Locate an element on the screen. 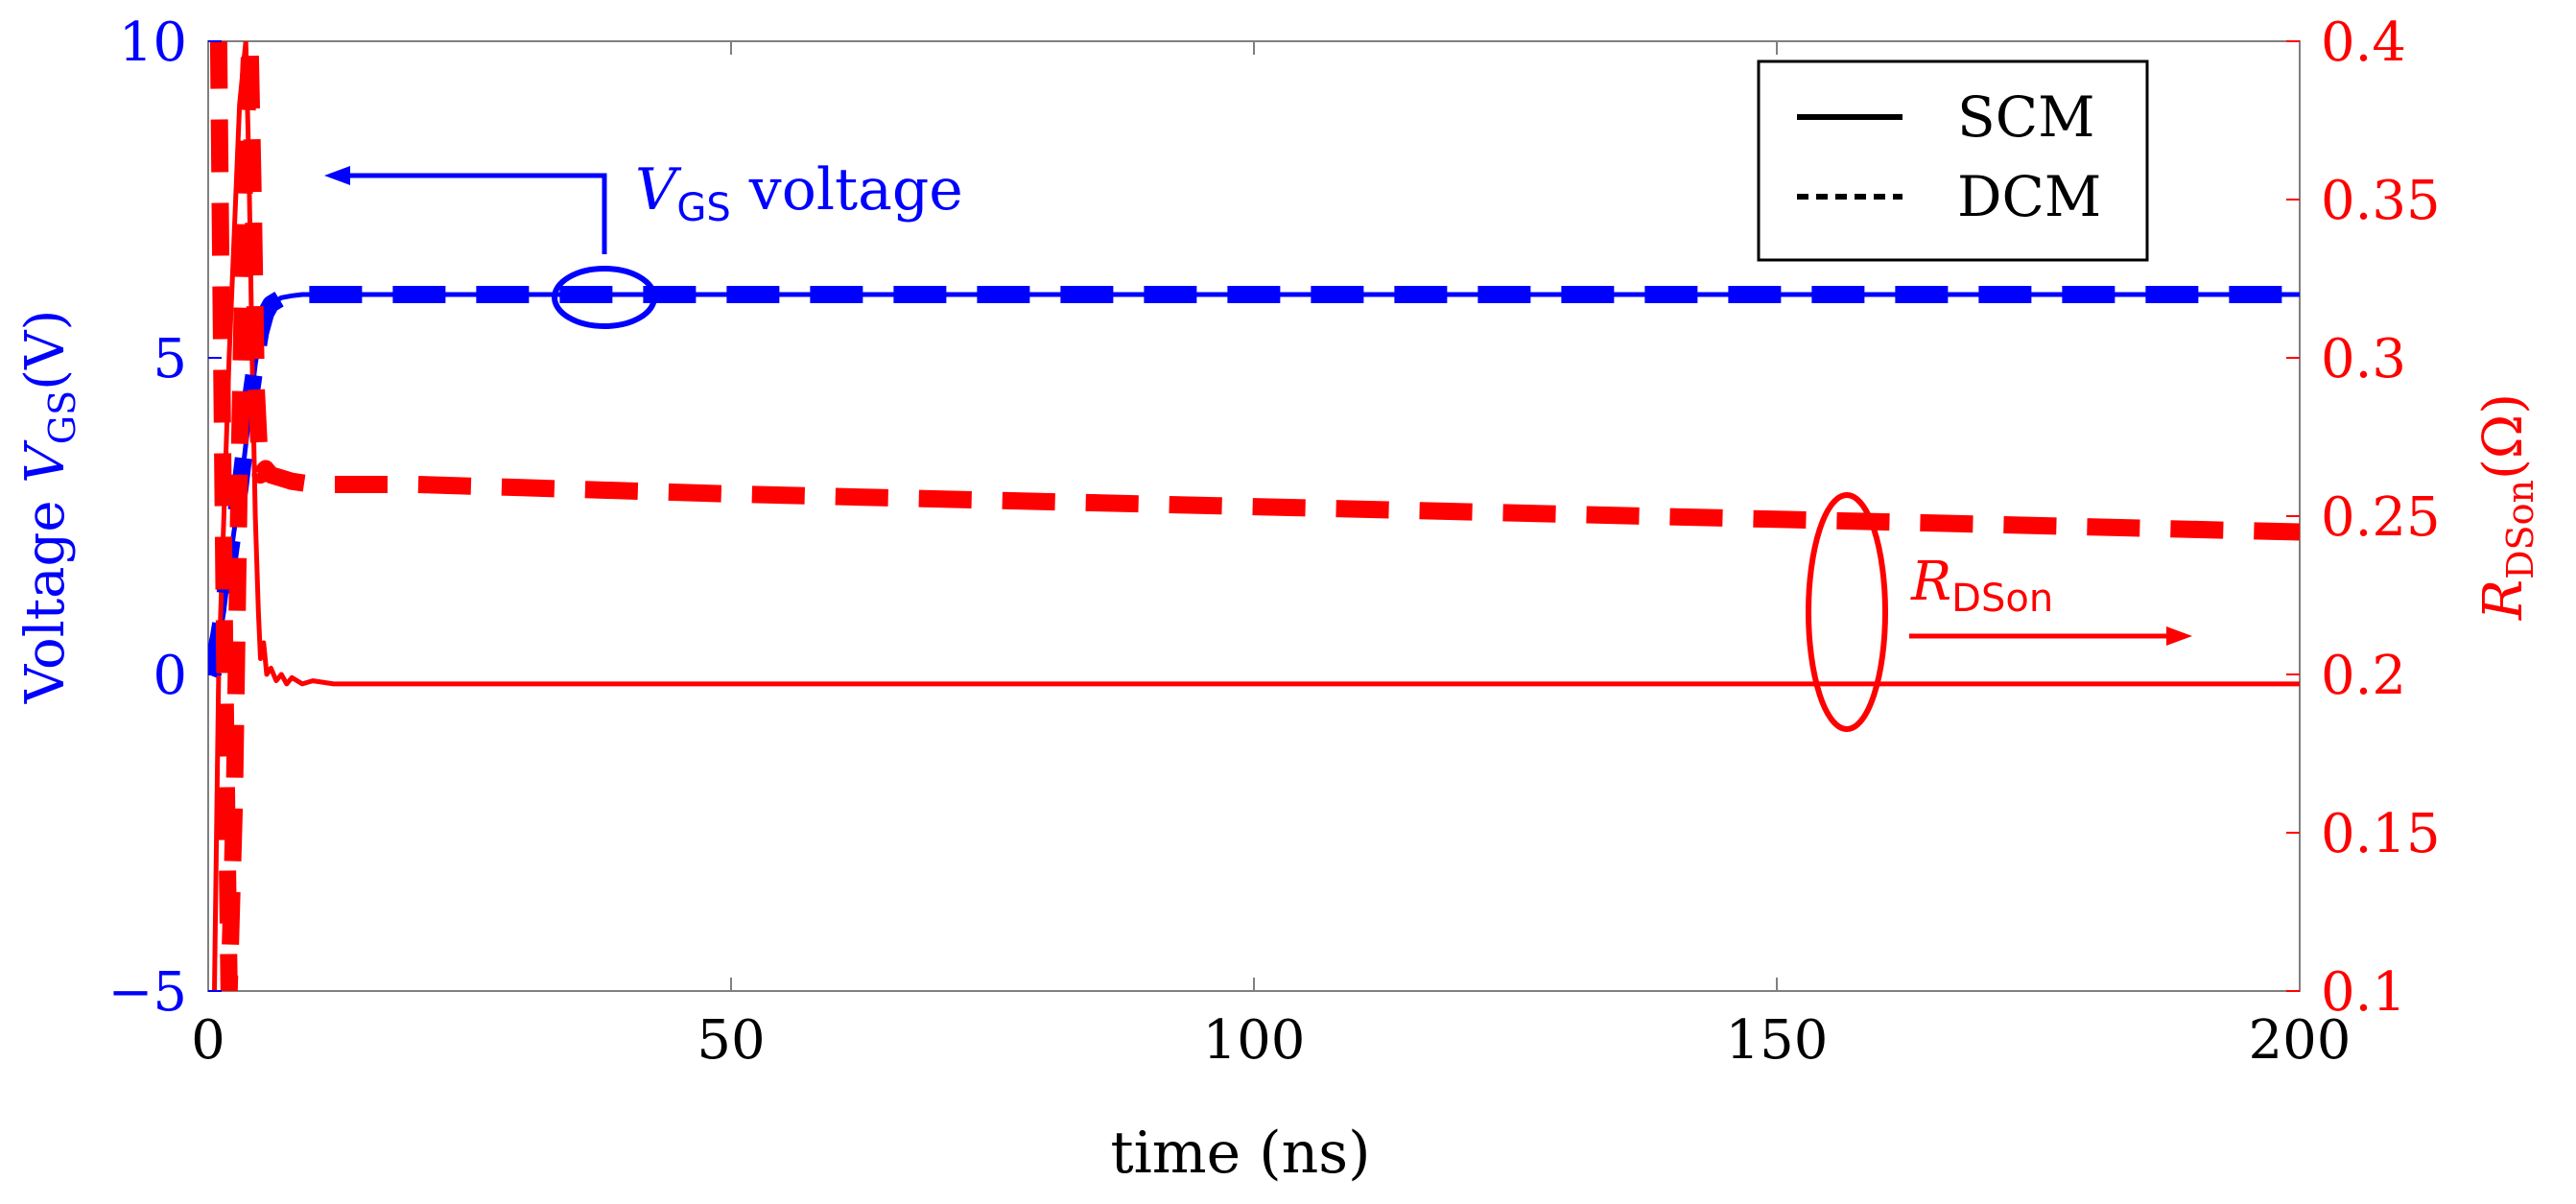 The width and height of the screenshot is (2576, 1204). legend-box is located at coordinates (1953, 160).